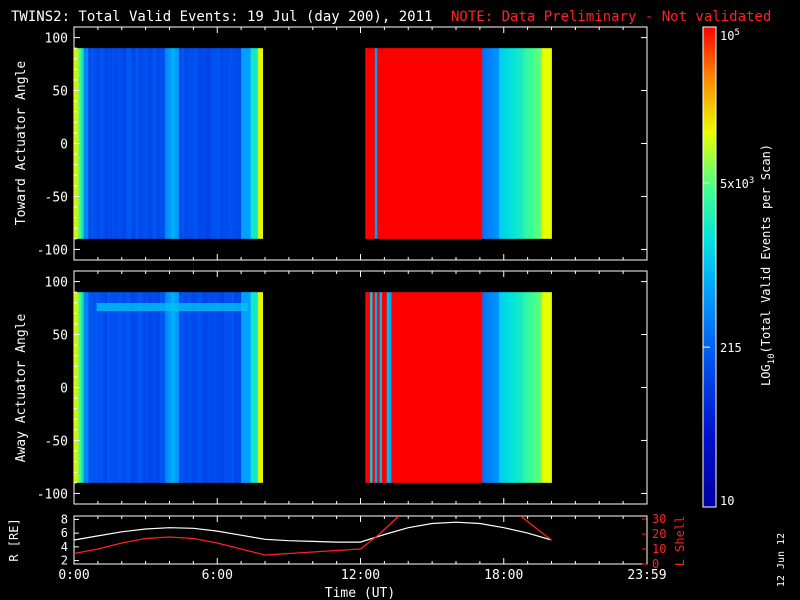 Image resolution: width=800 pixels, height=600 pixels. Describe the element at coordinates (21, 387) in the screenshot. I see `away-y-label: Away Actuator Angle` at that location.